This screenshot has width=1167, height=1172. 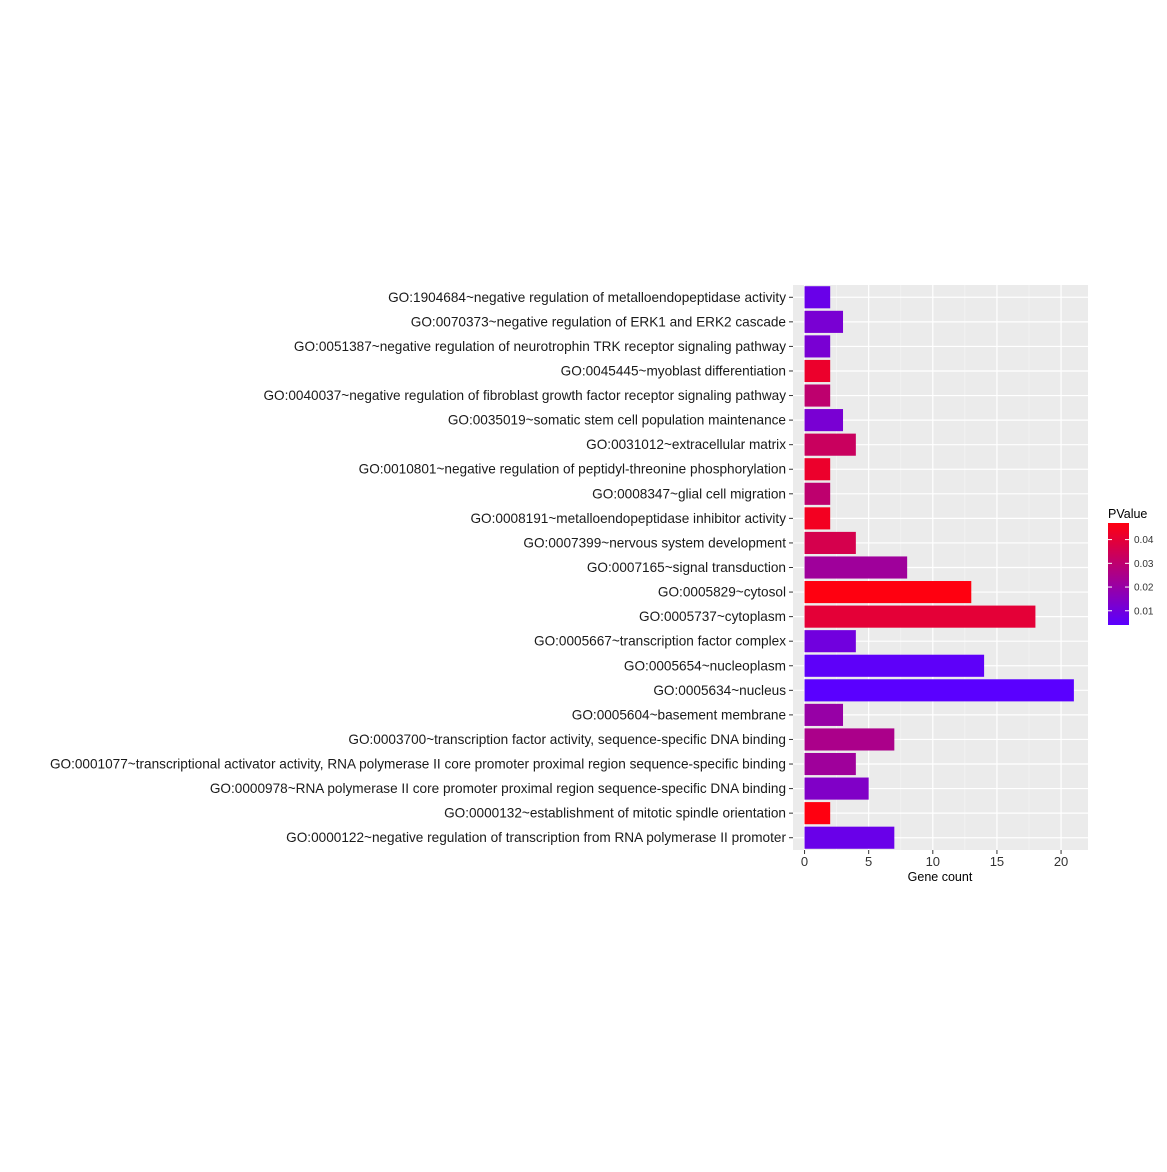 What do you see at coordinates (940, 877) in the screenshot?
I see `x-axis-title: Gene count` at bounding box center [940, 877].